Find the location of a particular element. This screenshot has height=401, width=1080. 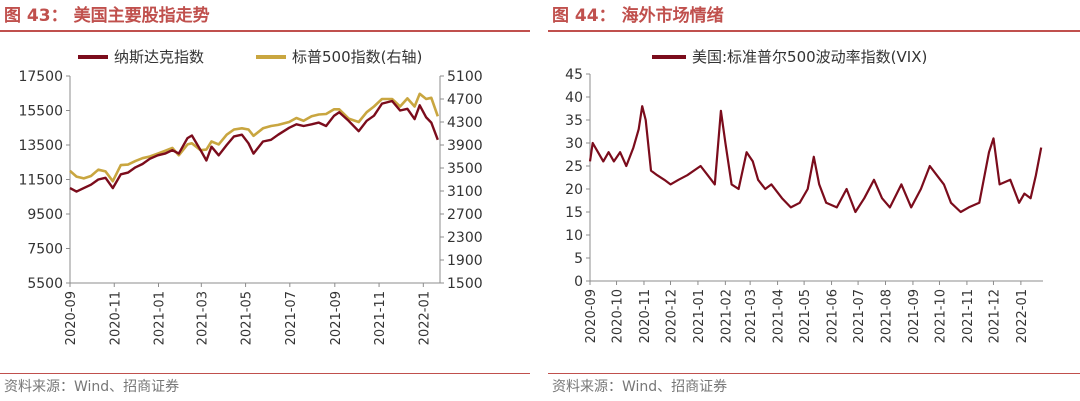

y-tick-label: 30 is located at coordinates (574, 144).